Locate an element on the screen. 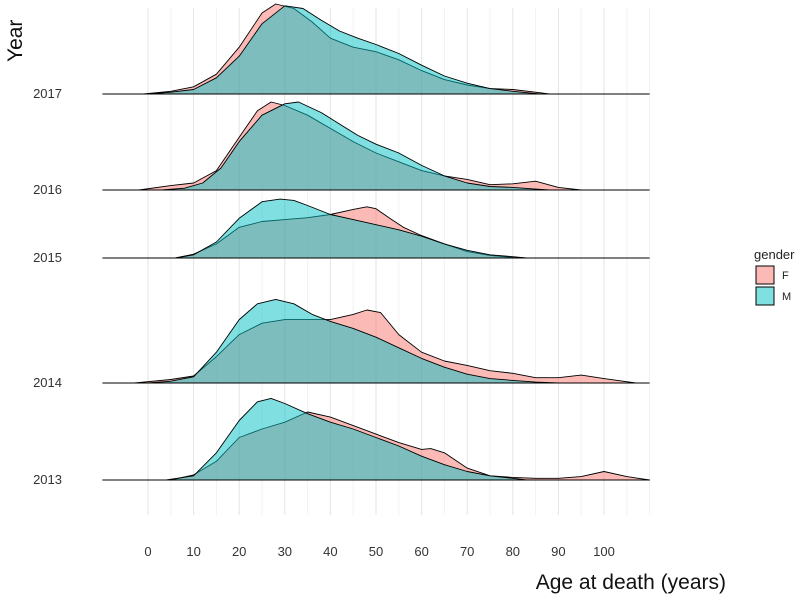 The width and height of the screenshot is (812, 600). x-tick-label: 70 is located at coordinates (467, 551).